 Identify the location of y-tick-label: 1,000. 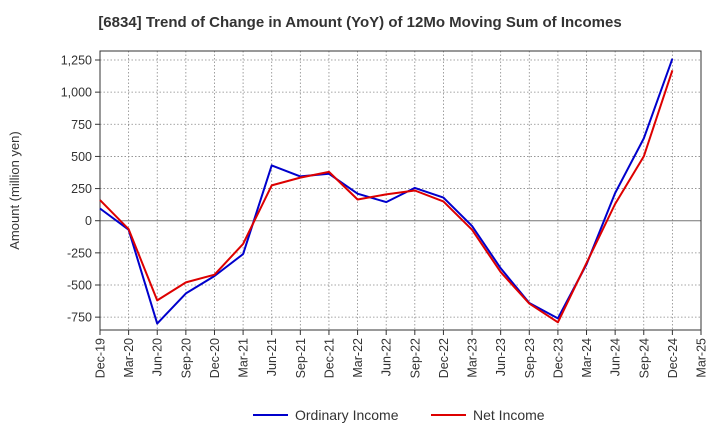
(76, 93).